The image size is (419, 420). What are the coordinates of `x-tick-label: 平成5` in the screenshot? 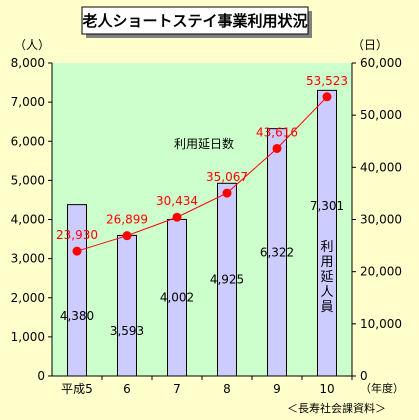 It's located at (77, 389).